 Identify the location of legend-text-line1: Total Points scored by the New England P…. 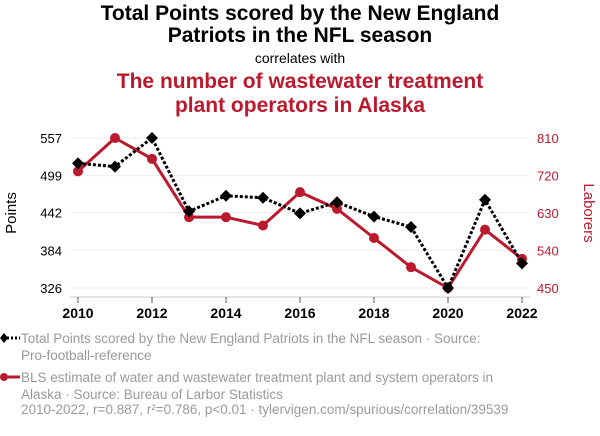
(251, 338).